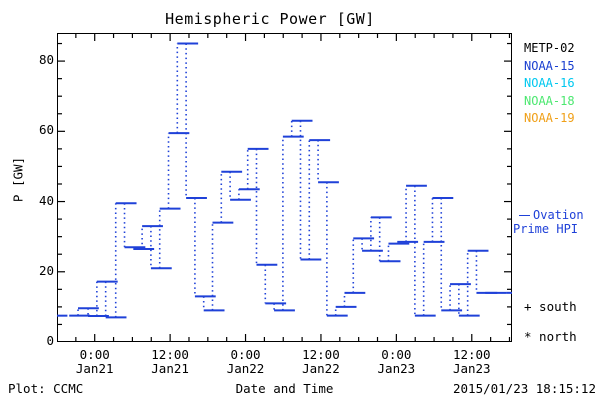  What do you see at coordinates (549, 65) in the screenshot?
I see `legend-item-noaa-15: NOAA-15` at bounding box center [549, 65].